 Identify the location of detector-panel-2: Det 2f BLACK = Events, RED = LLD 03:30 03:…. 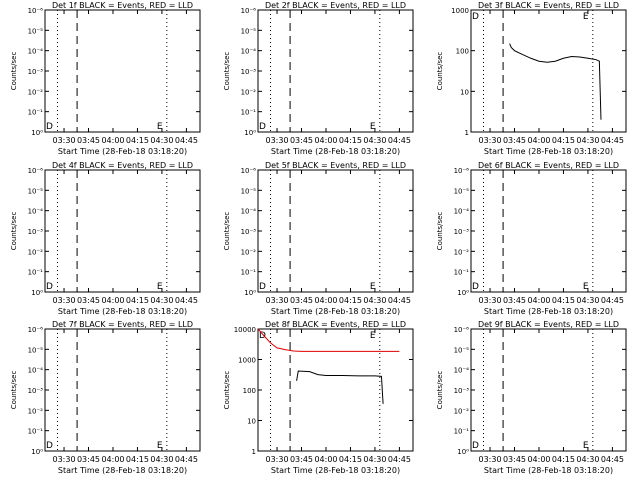
(318, 78).